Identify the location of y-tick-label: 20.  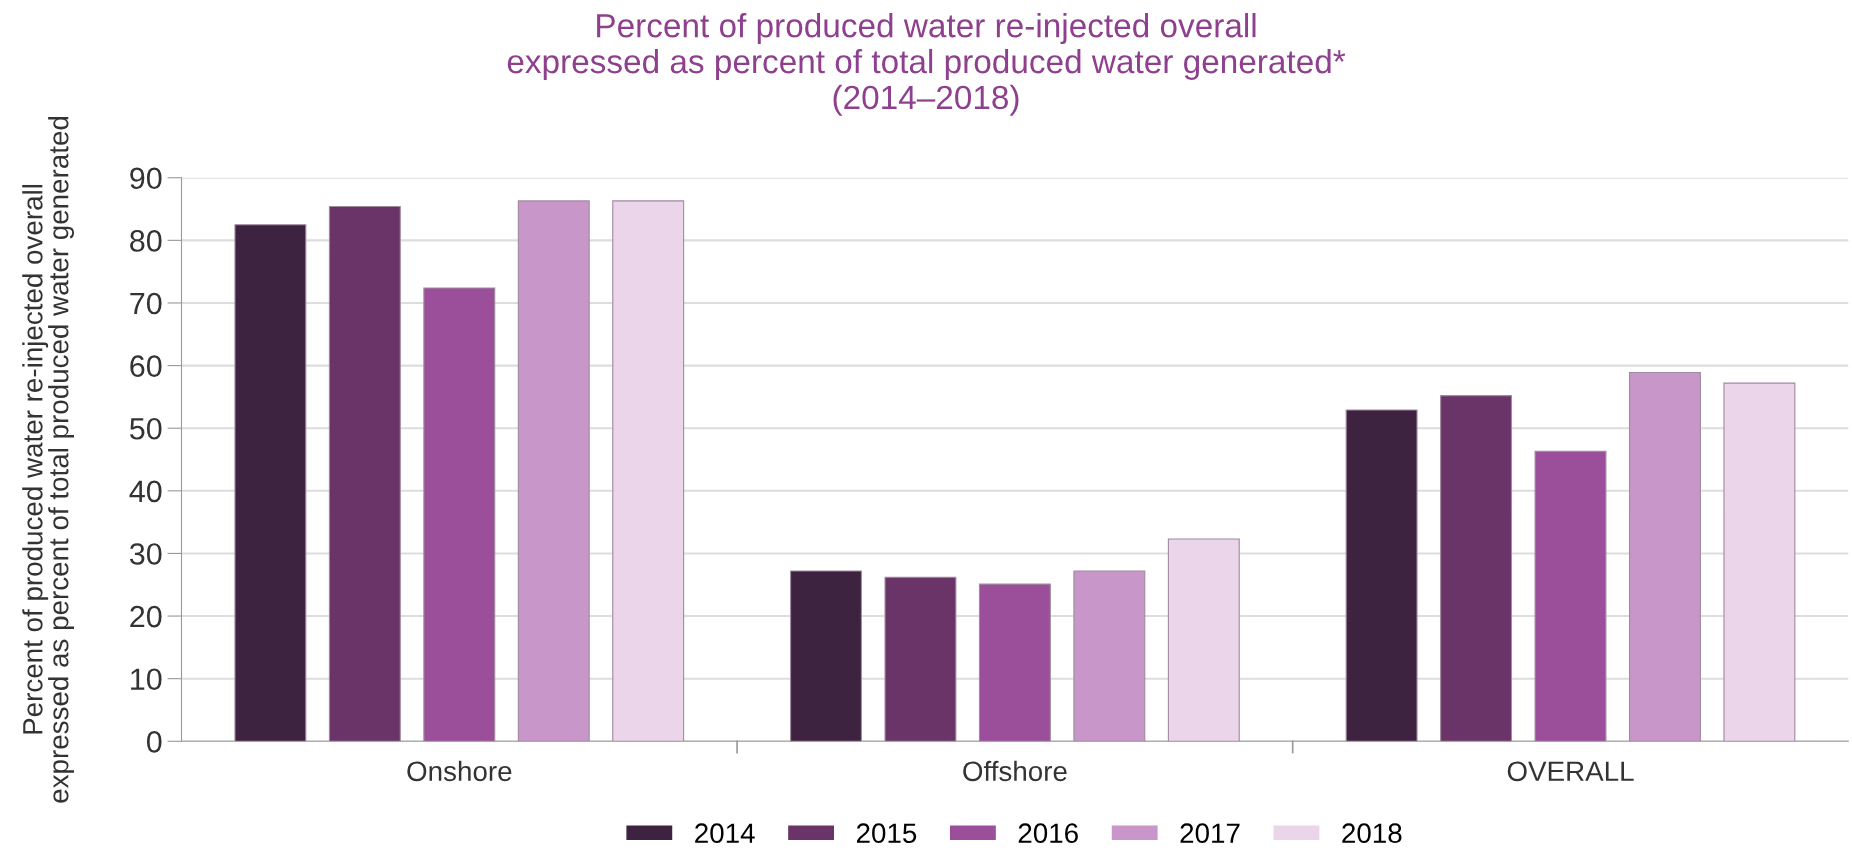
(146, 616).